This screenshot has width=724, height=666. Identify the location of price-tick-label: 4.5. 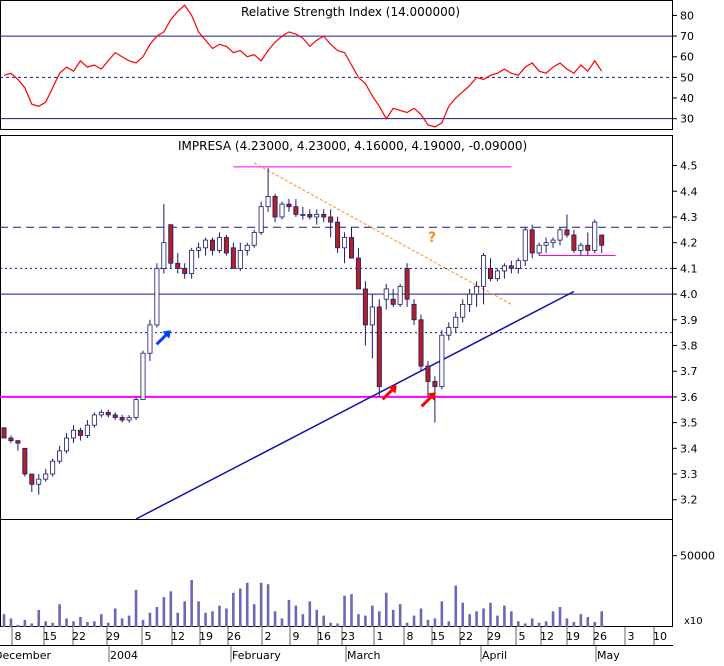
(689, 166).